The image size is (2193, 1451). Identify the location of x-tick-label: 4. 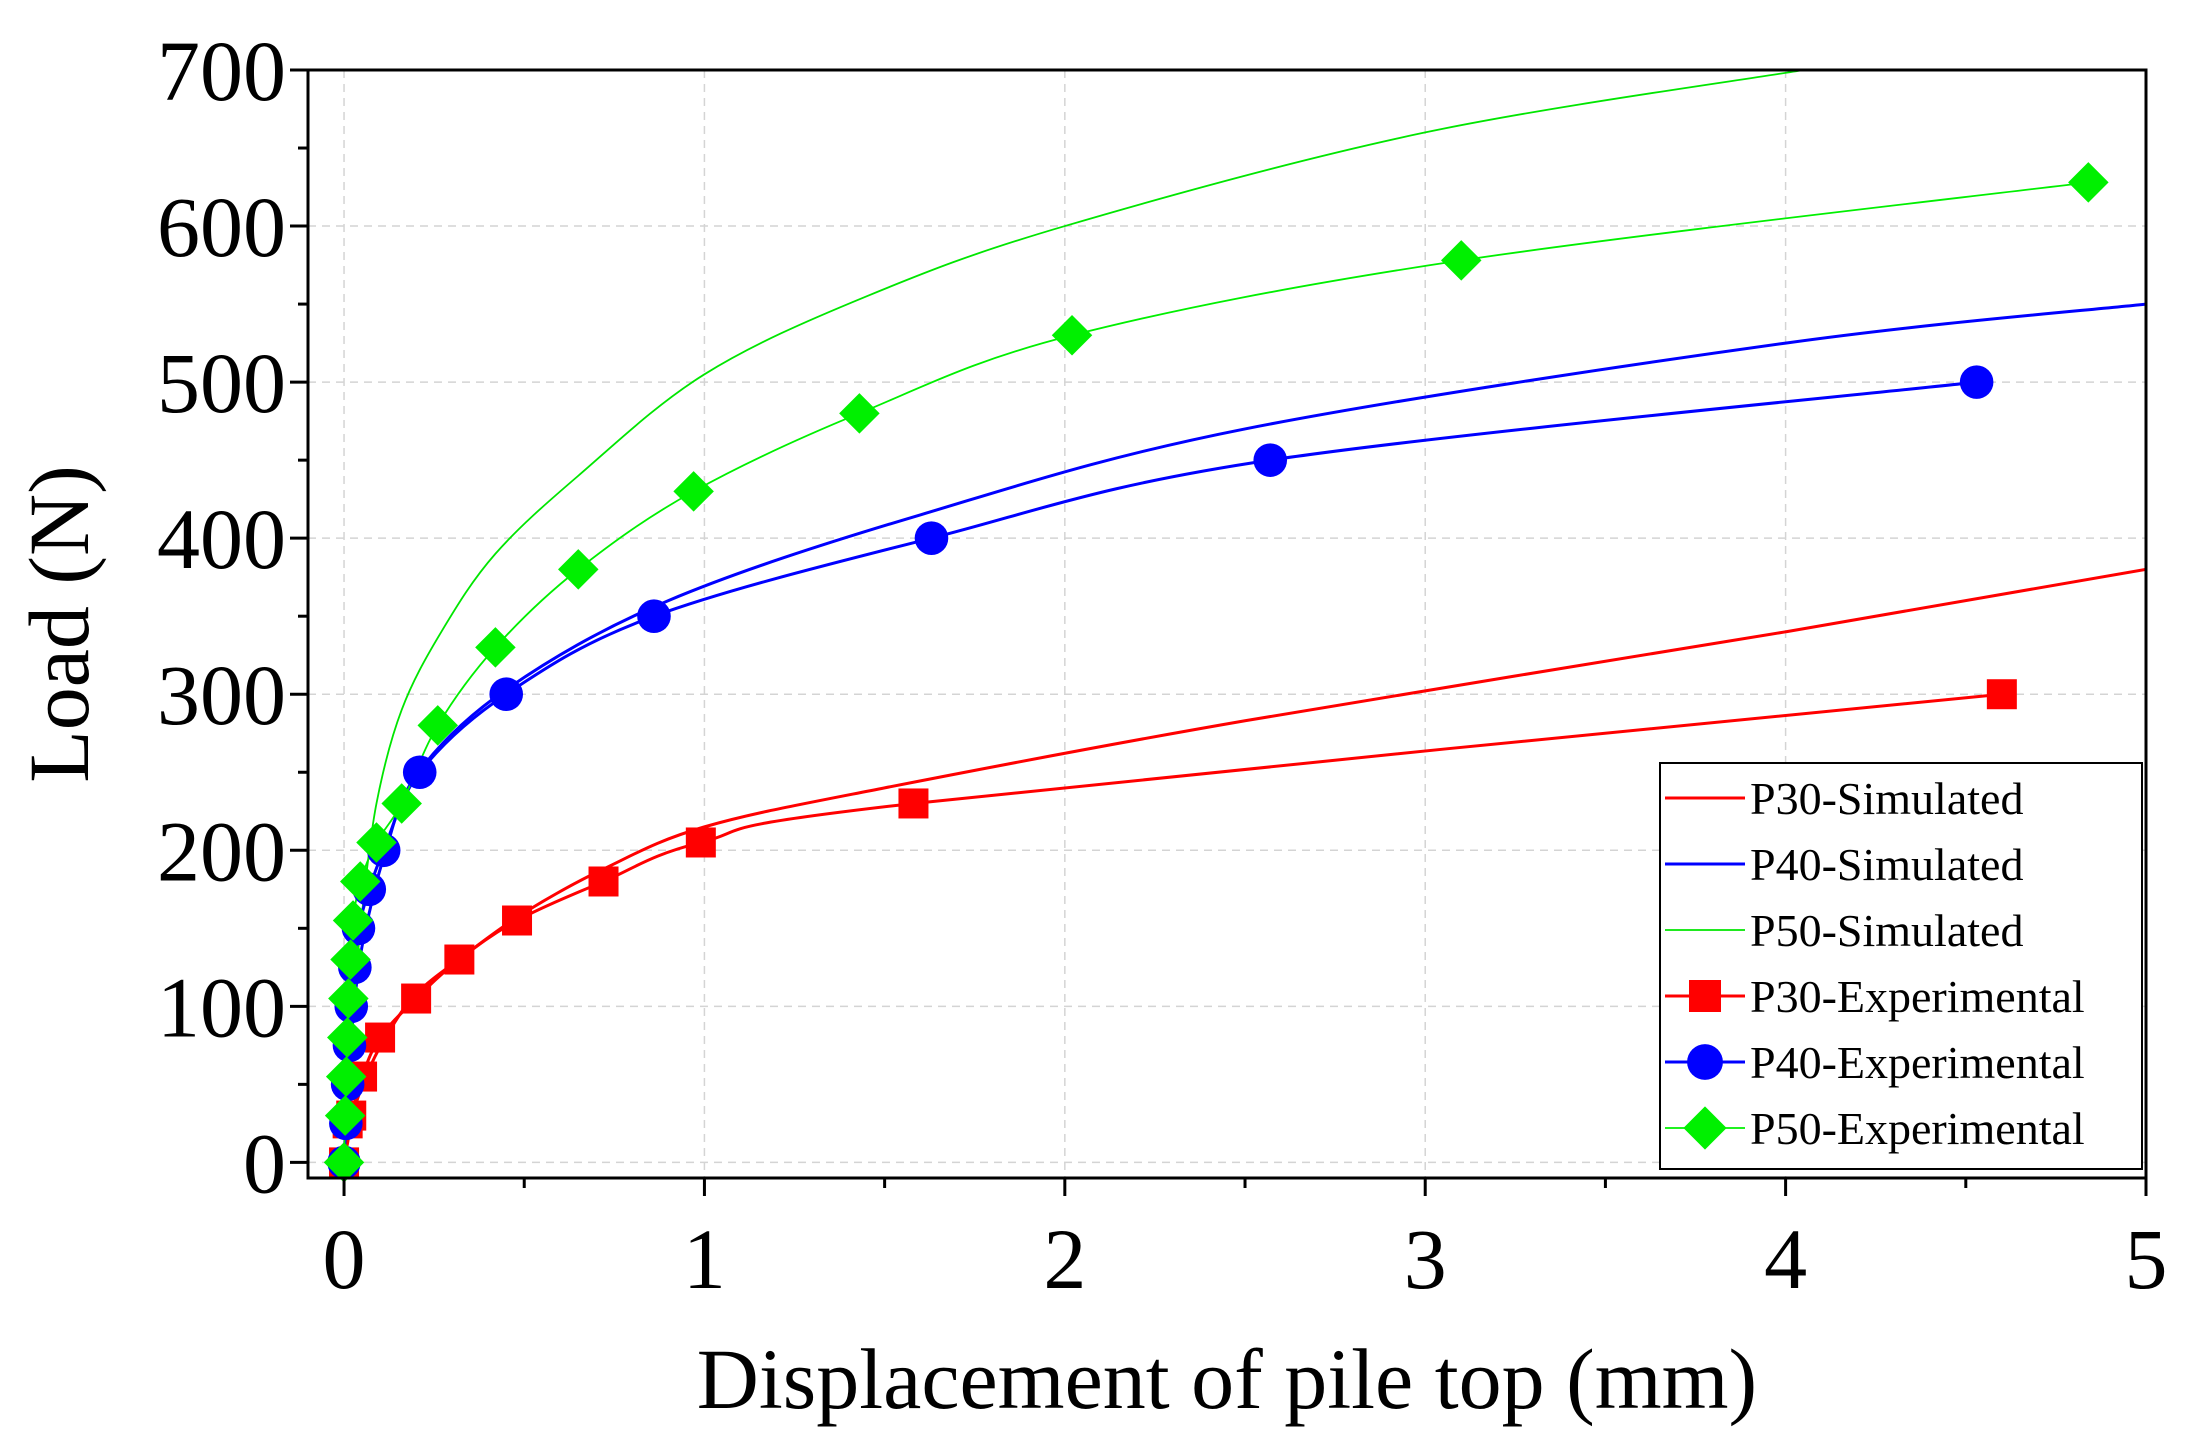
(1785, 1259).